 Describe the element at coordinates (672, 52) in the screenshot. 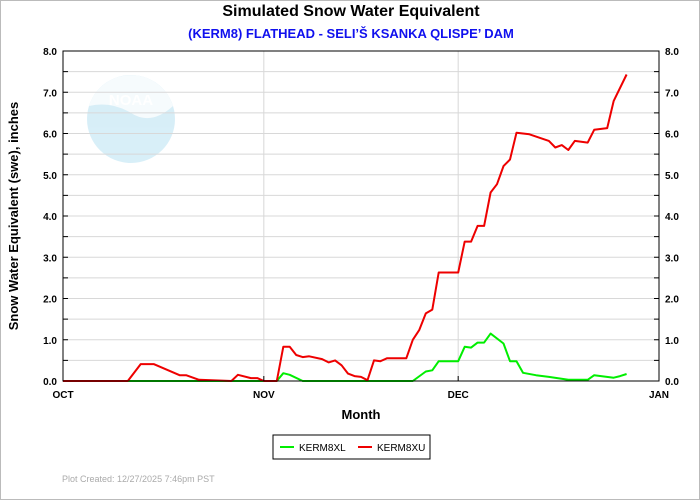

I see `y-tick-label-right: 8.0` at that location.